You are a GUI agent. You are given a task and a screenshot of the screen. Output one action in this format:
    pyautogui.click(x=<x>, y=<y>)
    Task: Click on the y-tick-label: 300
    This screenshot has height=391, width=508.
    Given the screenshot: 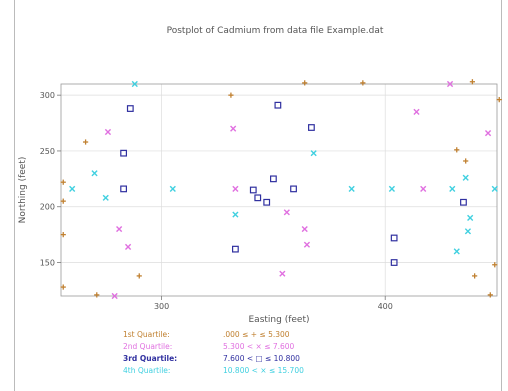 What is the action you would take?
    pyautogui.click(x=47, y=95)
    